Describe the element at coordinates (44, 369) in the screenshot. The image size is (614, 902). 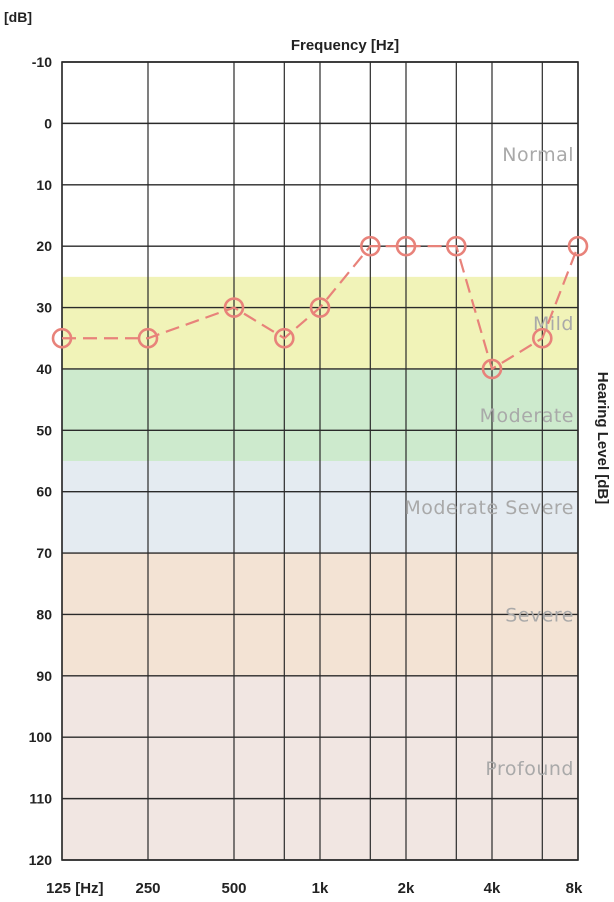
I see `y-tick-label: 40` at that location.